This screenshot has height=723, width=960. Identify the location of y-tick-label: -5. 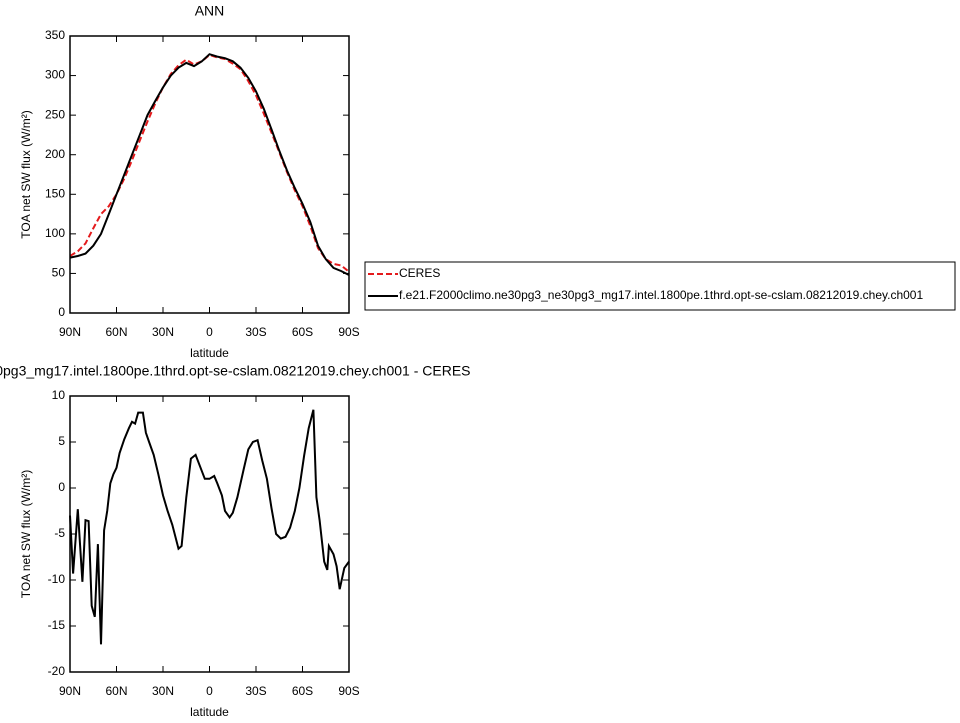
(59, 533).